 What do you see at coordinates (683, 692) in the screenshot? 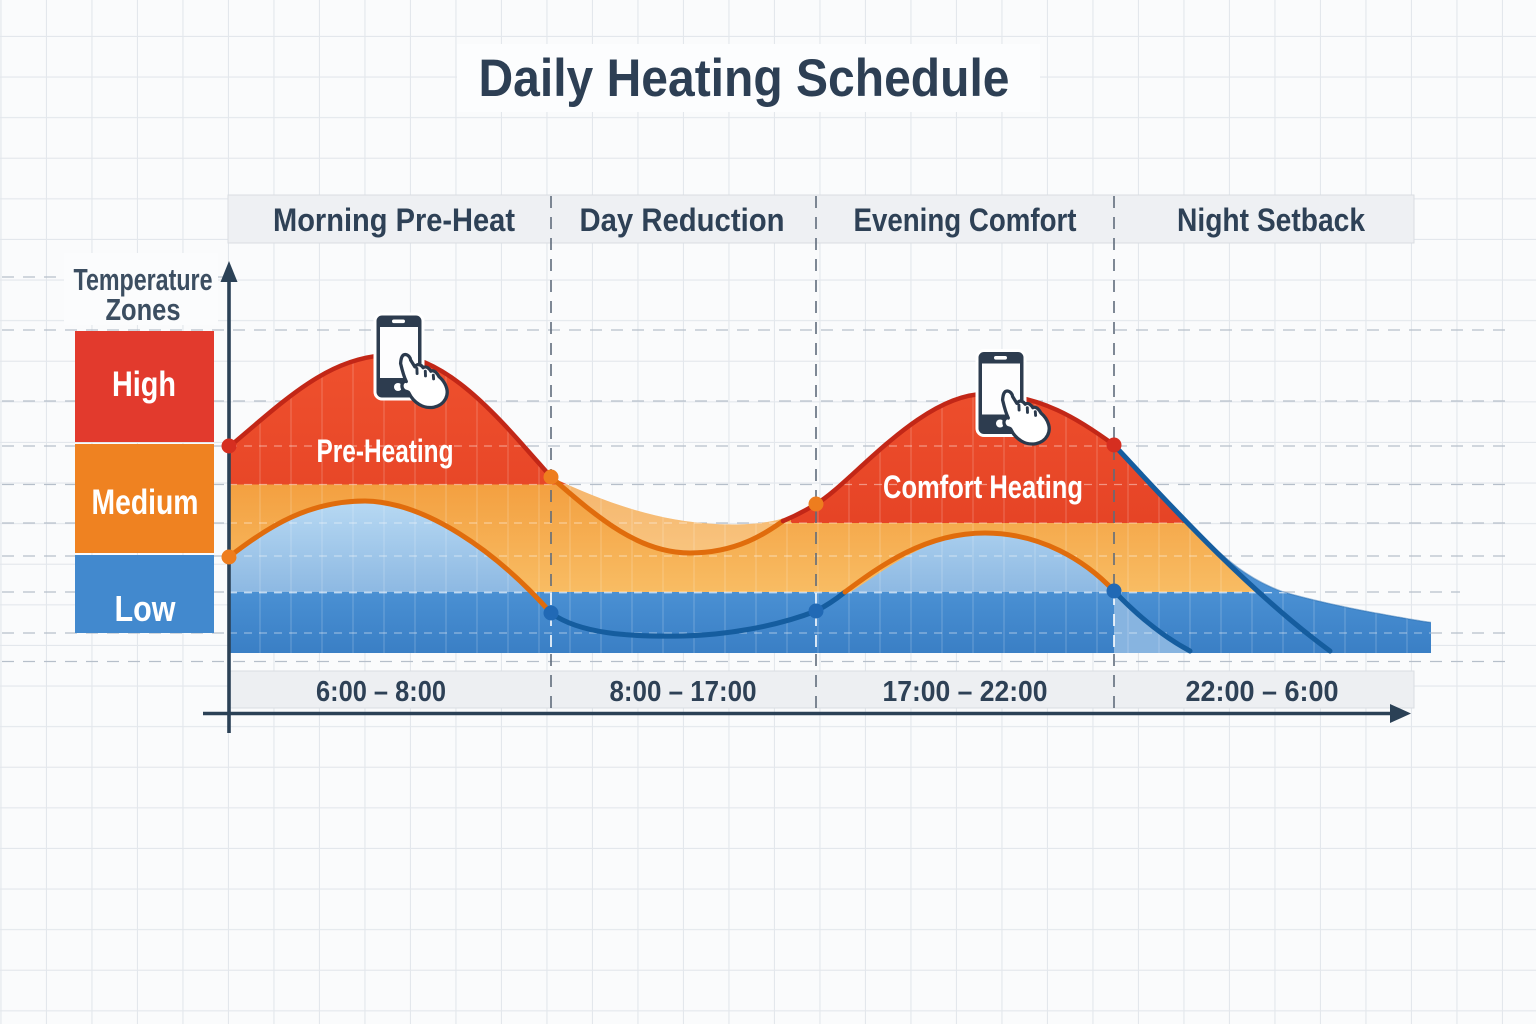
I see `svg-text: 8:00 – 17:00` at bounding box center [683, 692].